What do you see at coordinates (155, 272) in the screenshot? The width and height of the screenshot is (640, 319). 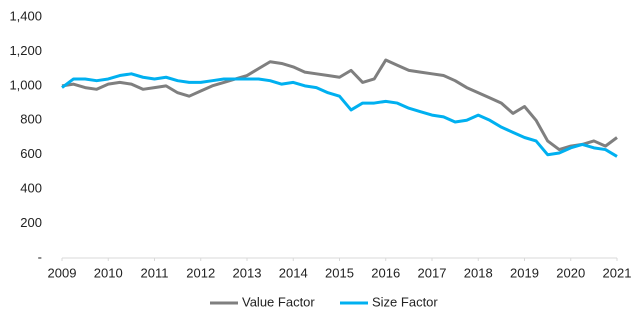 I see `x-tick-label: 2011` at bounding box center [155, 272].